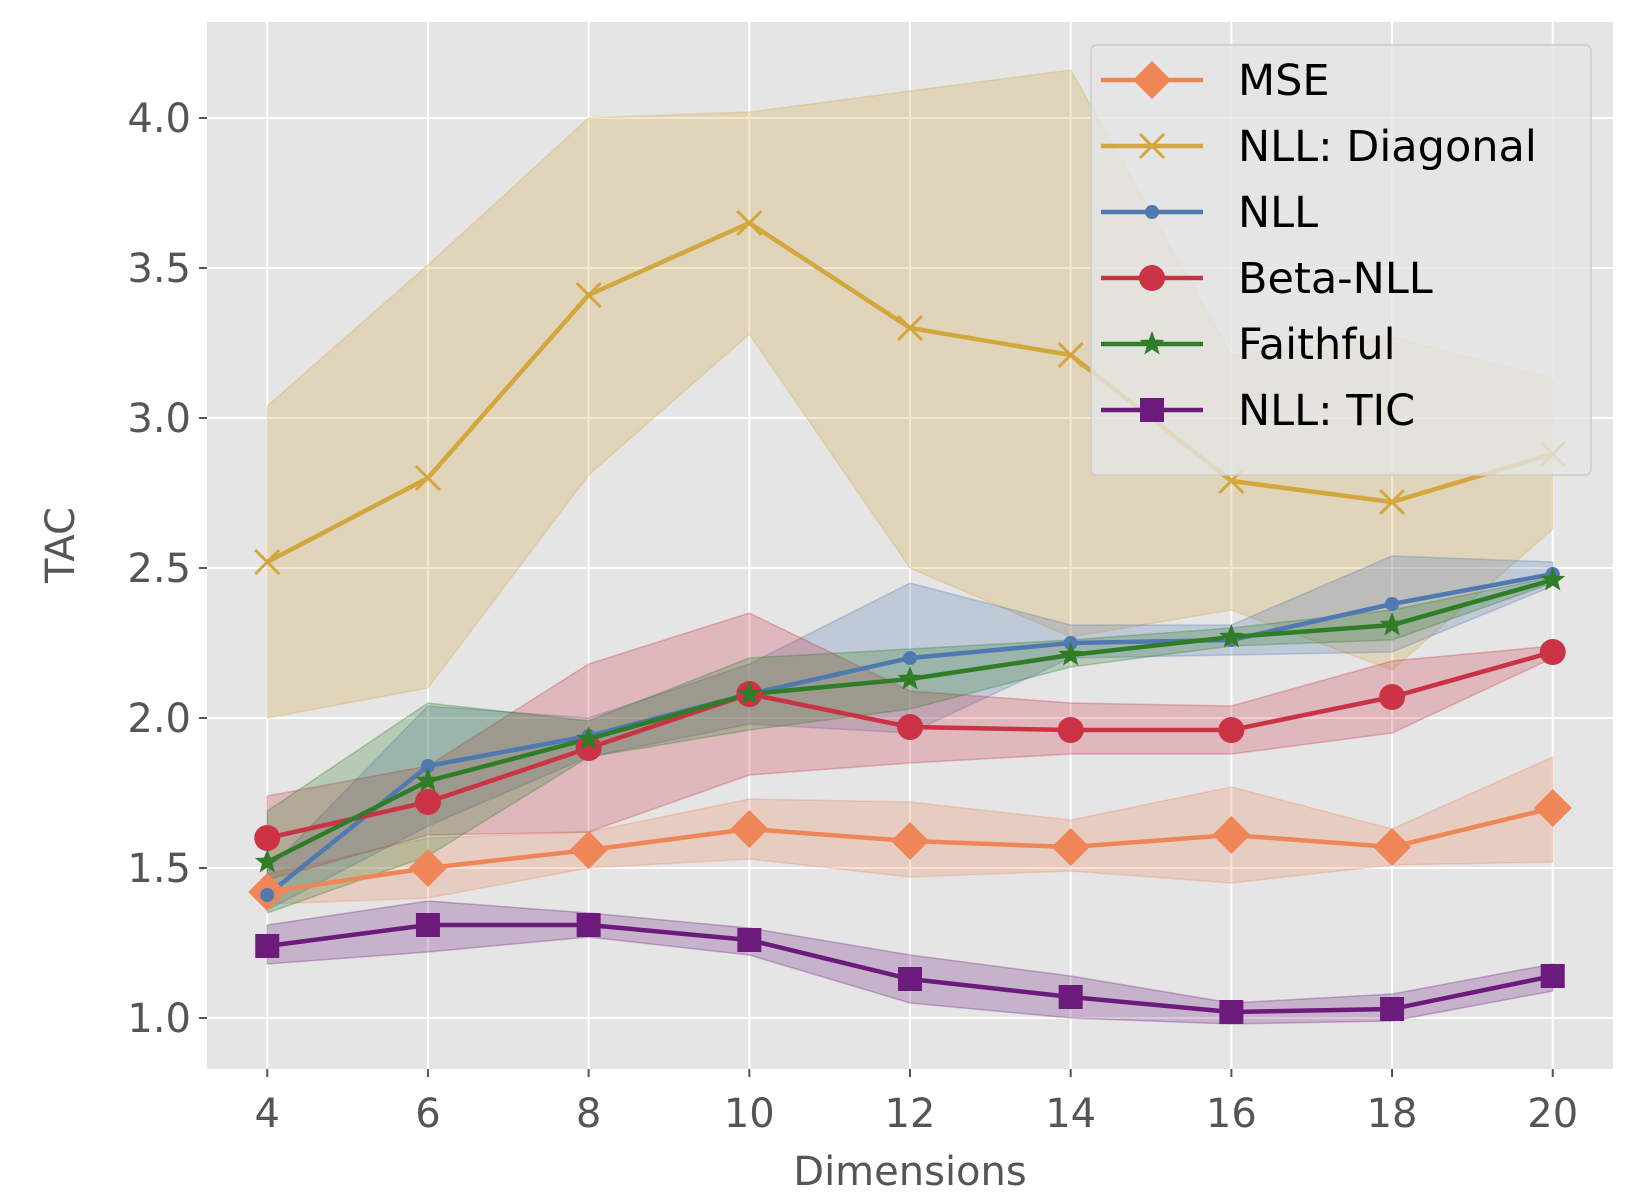 The height and width of the screenshot is (1194, 1646). I want to click on legend-box, so click(1341, 260).